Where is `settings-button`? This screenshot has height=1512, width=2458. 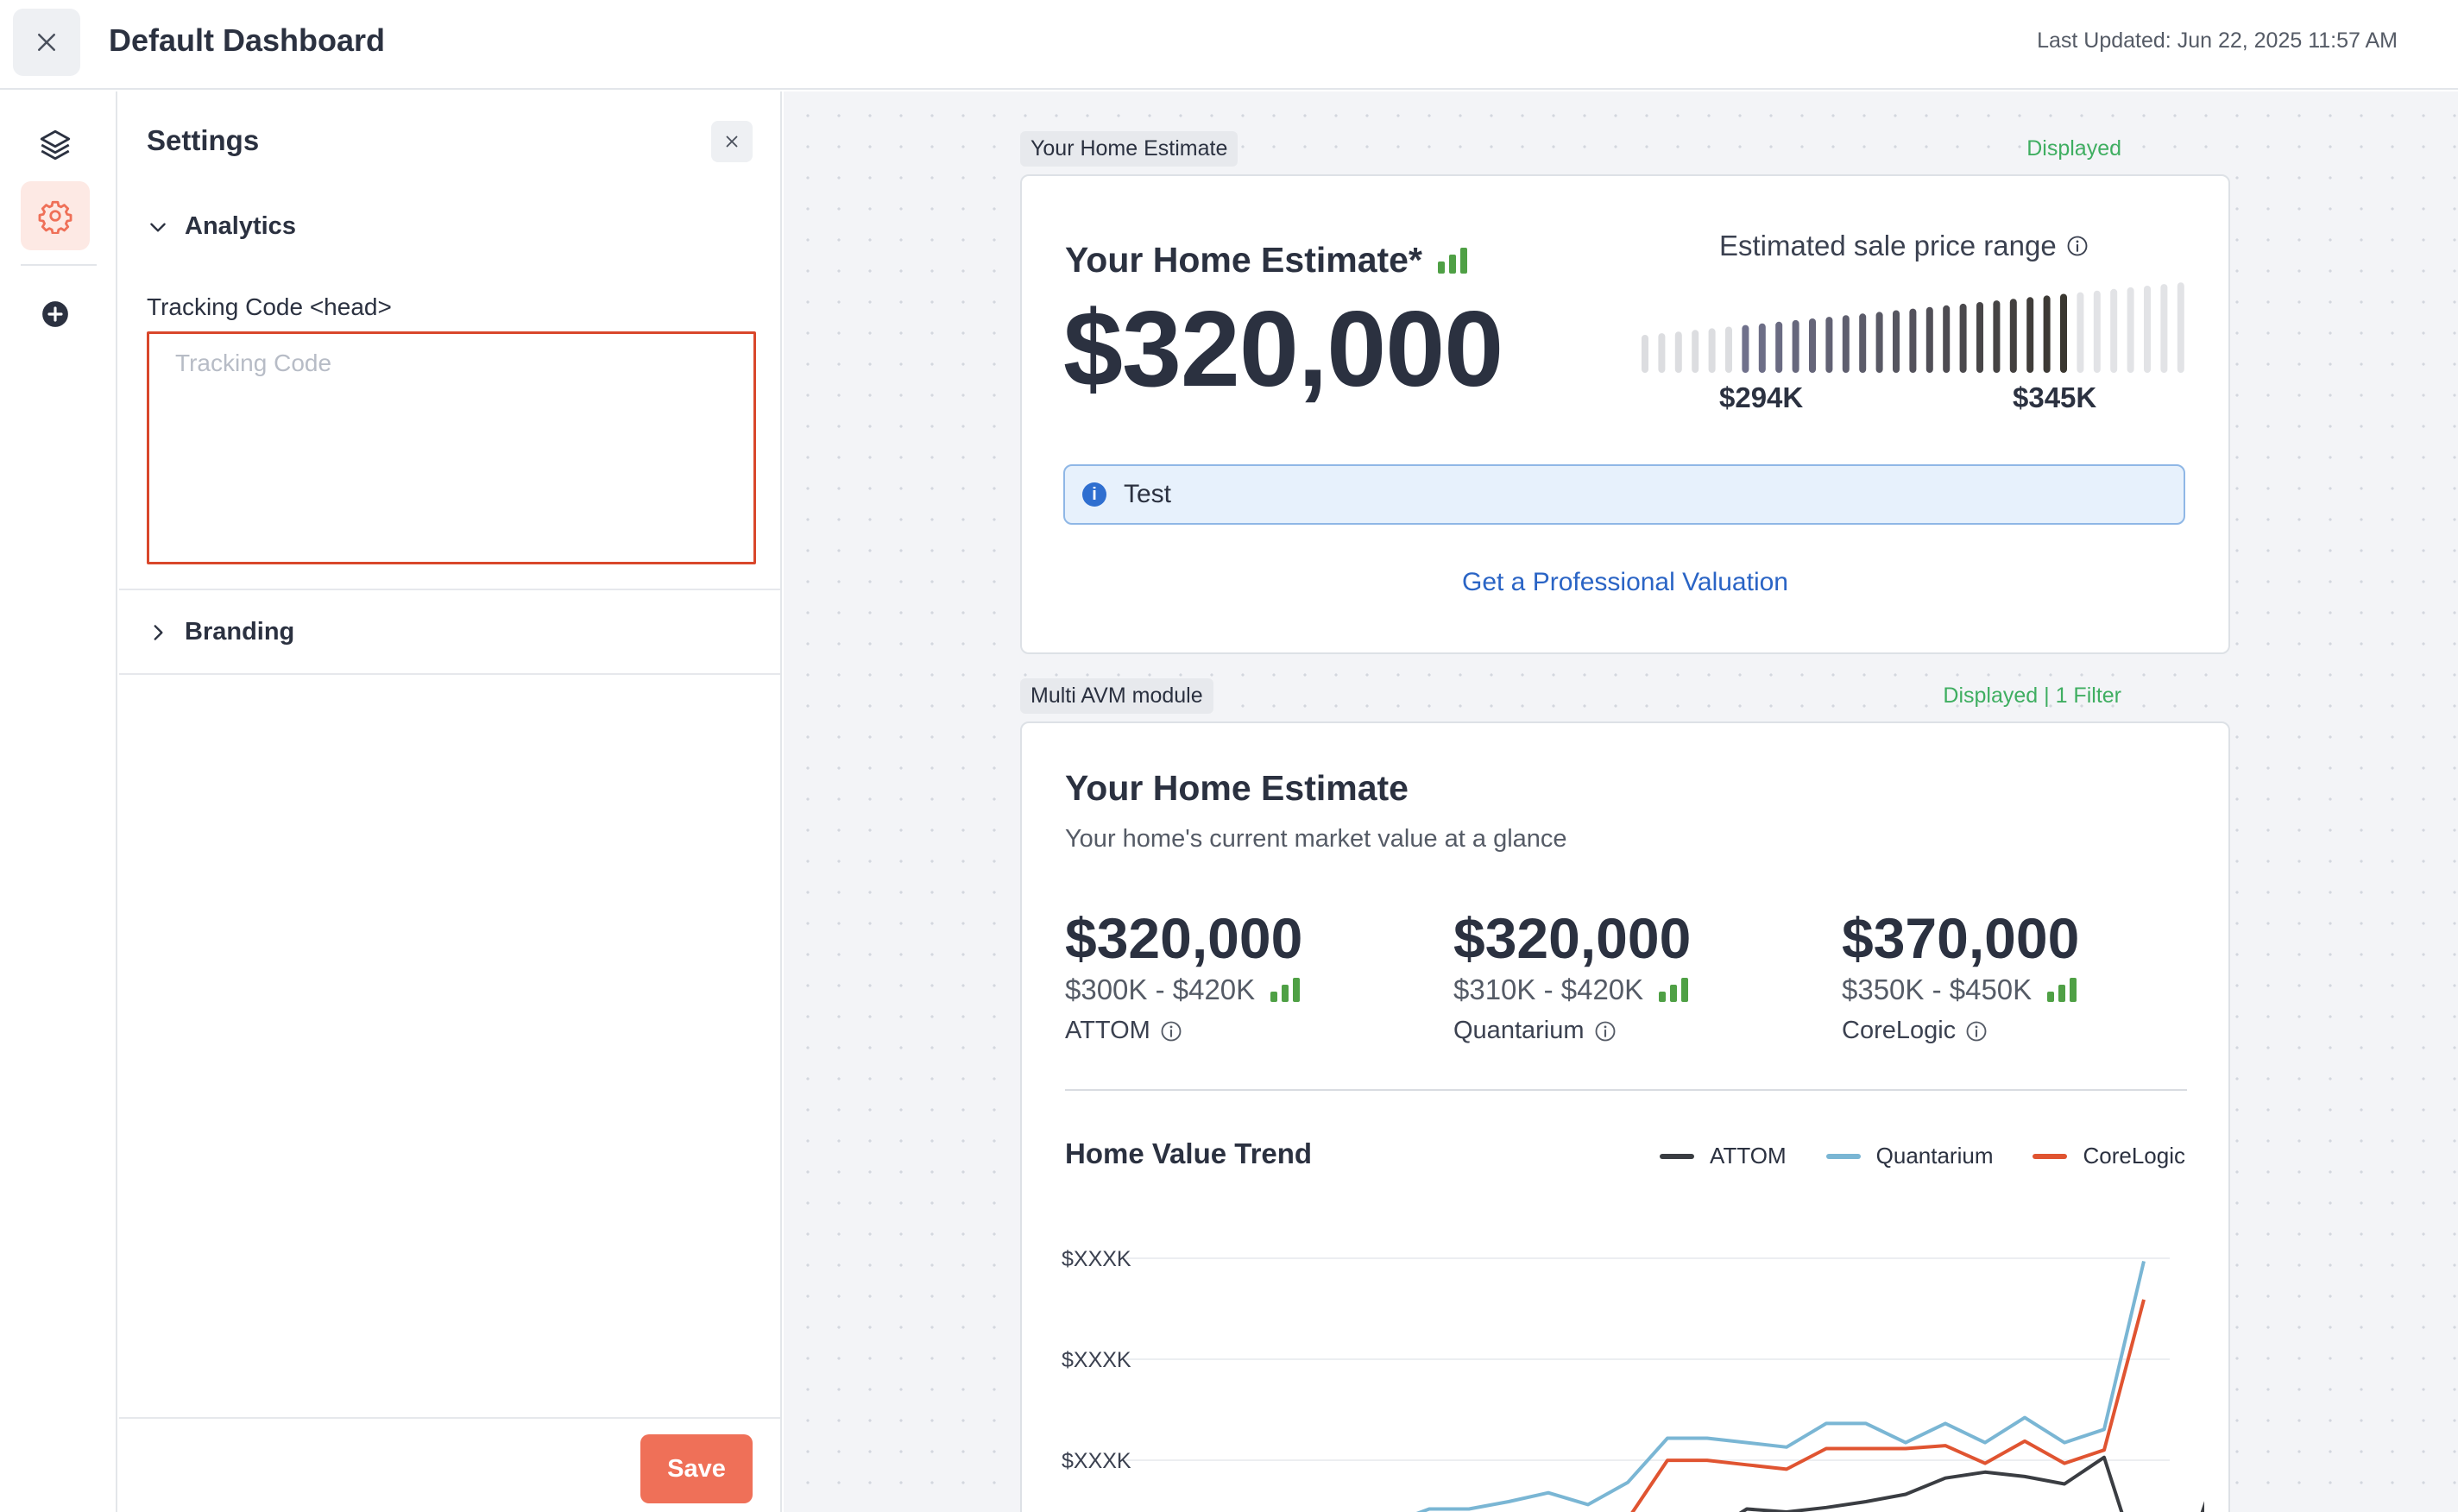 settings-button is located at coordinates (56, 215).